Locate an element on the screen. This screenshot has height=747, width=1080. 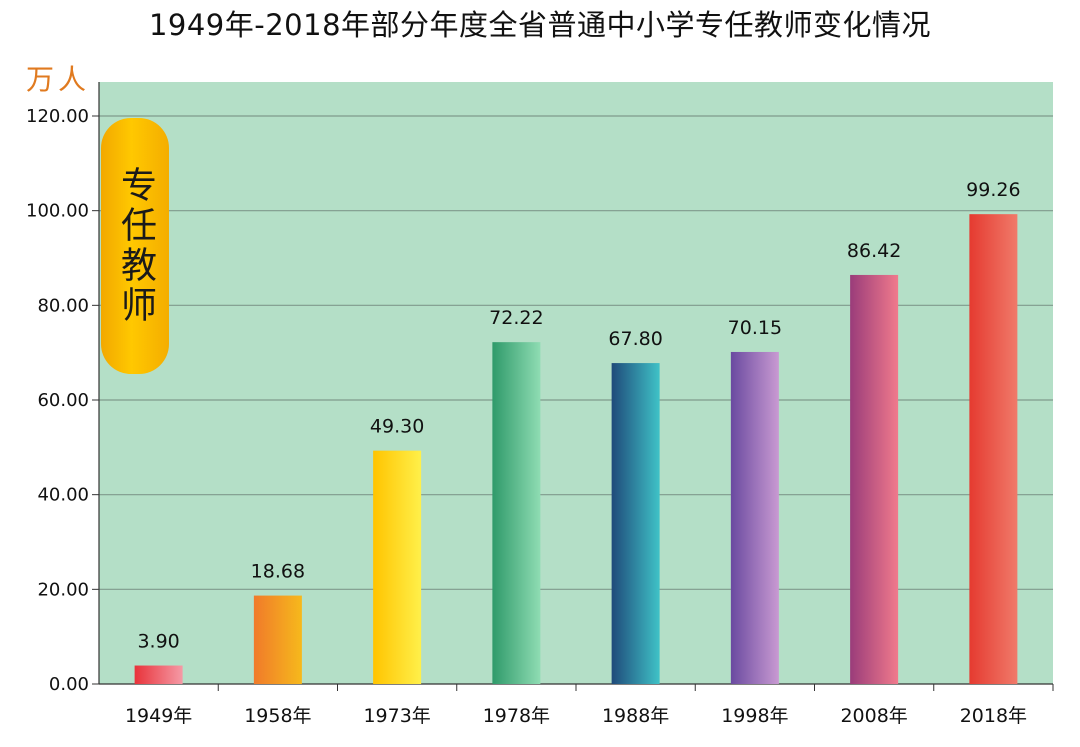
y-tick-label: 80.00 is located at coordinates (63, 305).